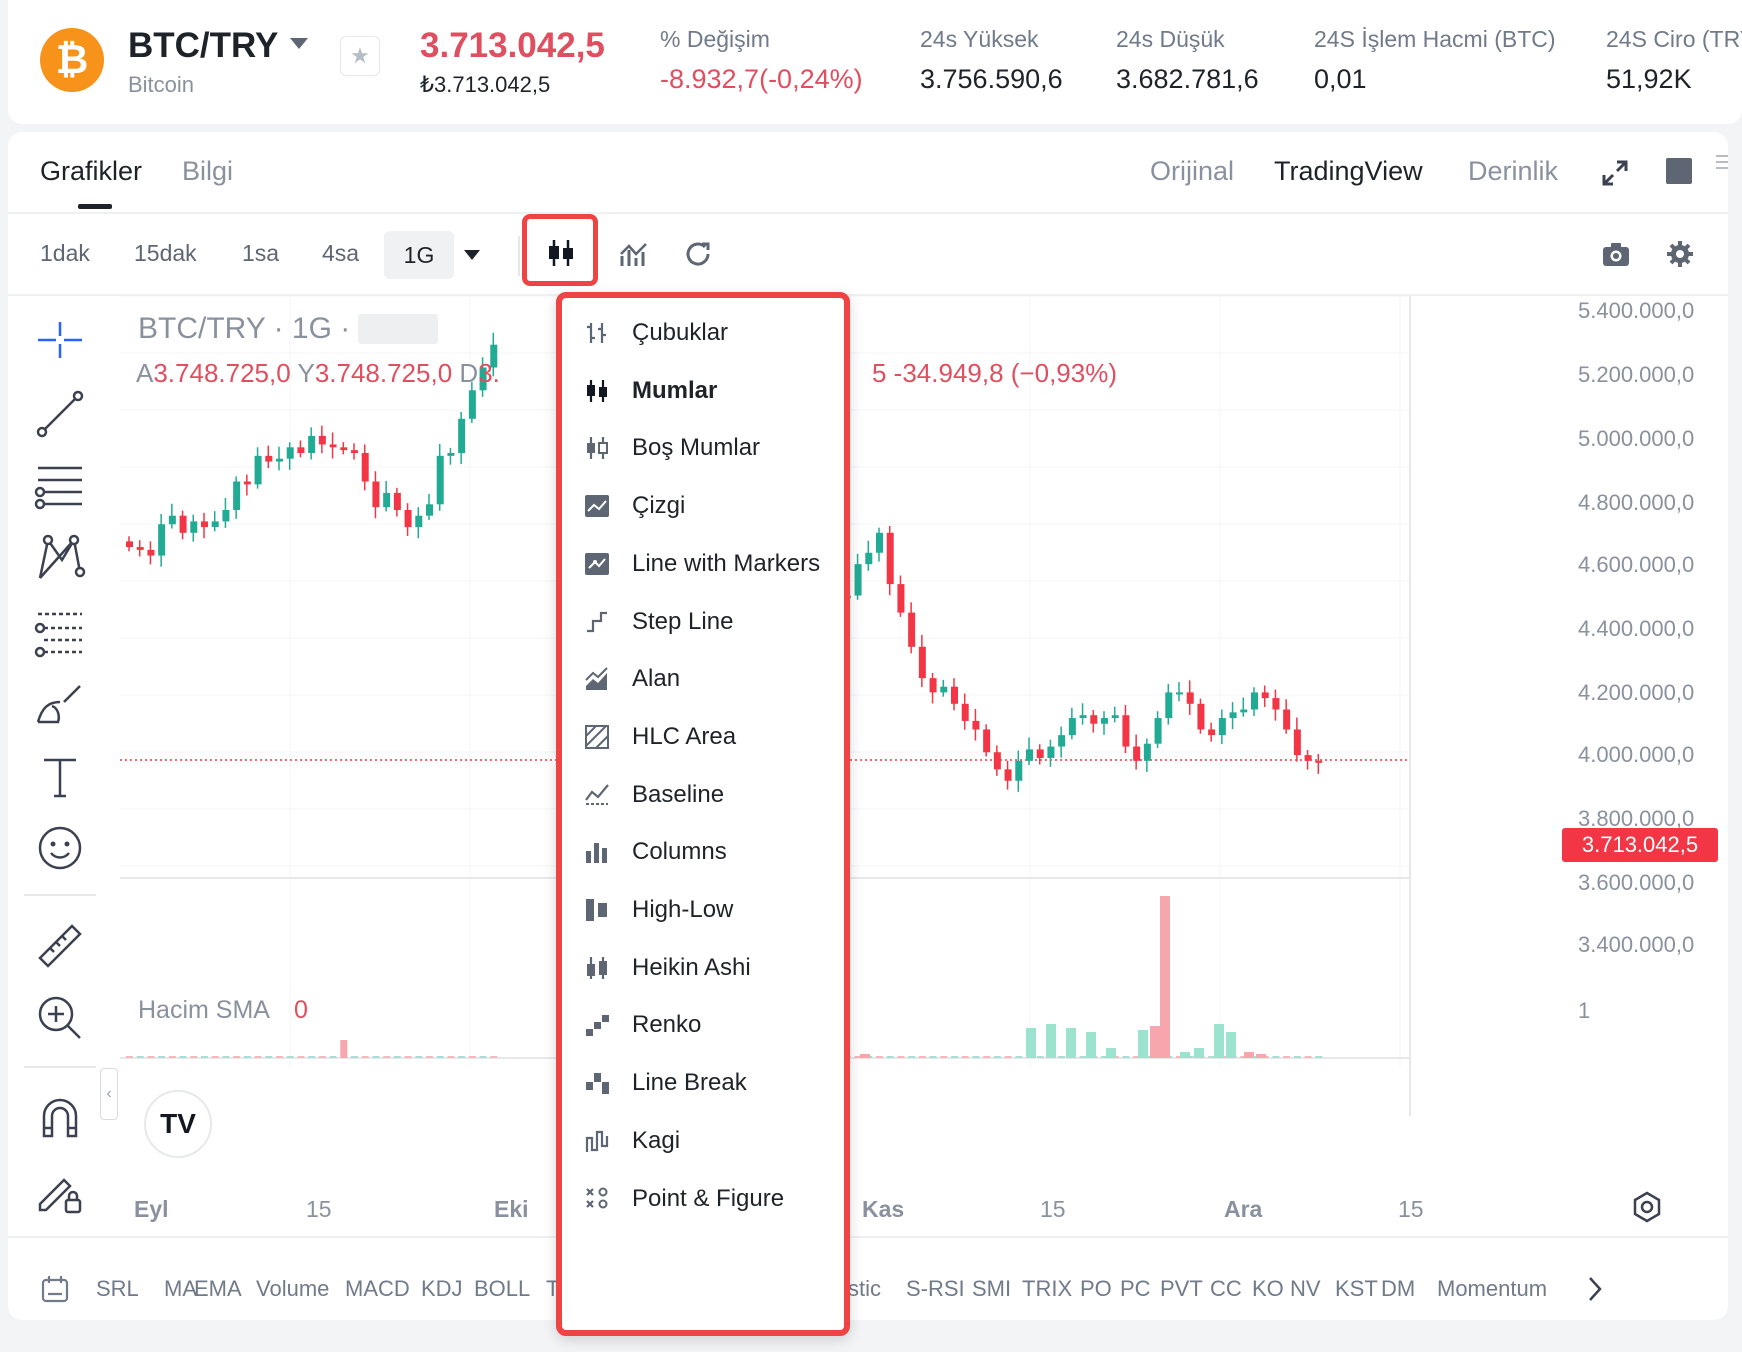 The height and width of the screenshot is (1352, 1742). I want to click on crosshair-icon, so click(60, 340).